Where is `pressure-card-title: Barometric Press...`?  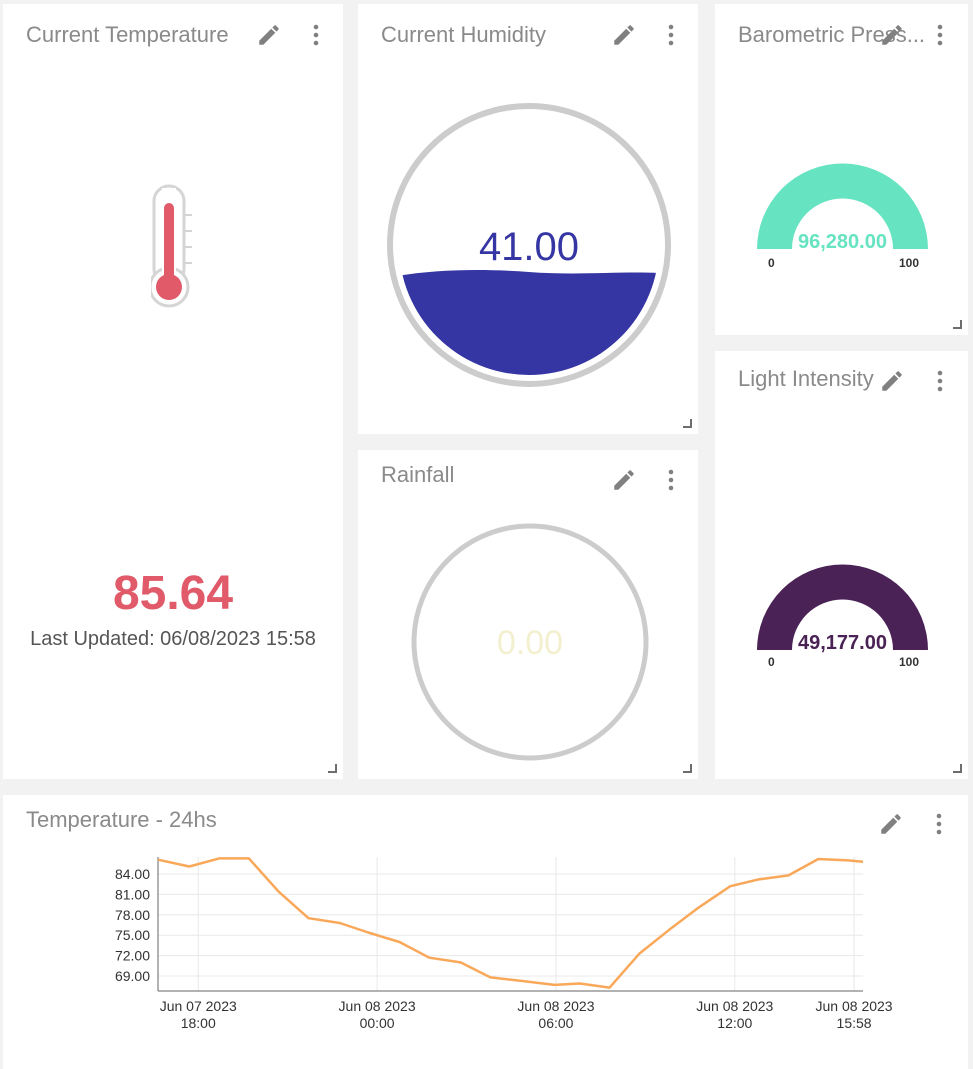 pressure-card-title: Barometric Press... is located at coordinates (832, 34).